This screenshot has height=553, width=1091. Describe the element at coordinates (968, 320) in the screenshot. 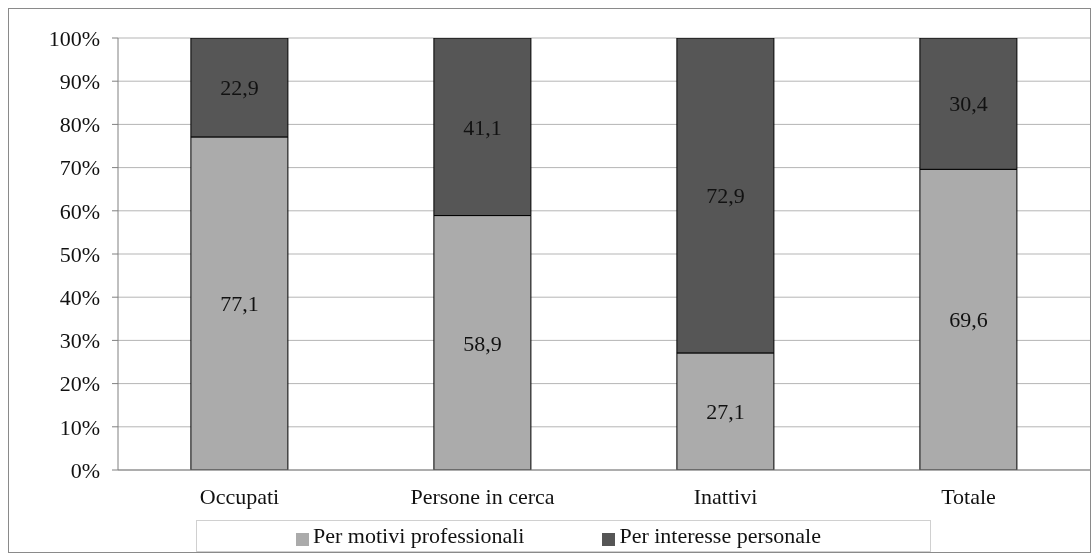

I see `data-label: 69,6` at that location.